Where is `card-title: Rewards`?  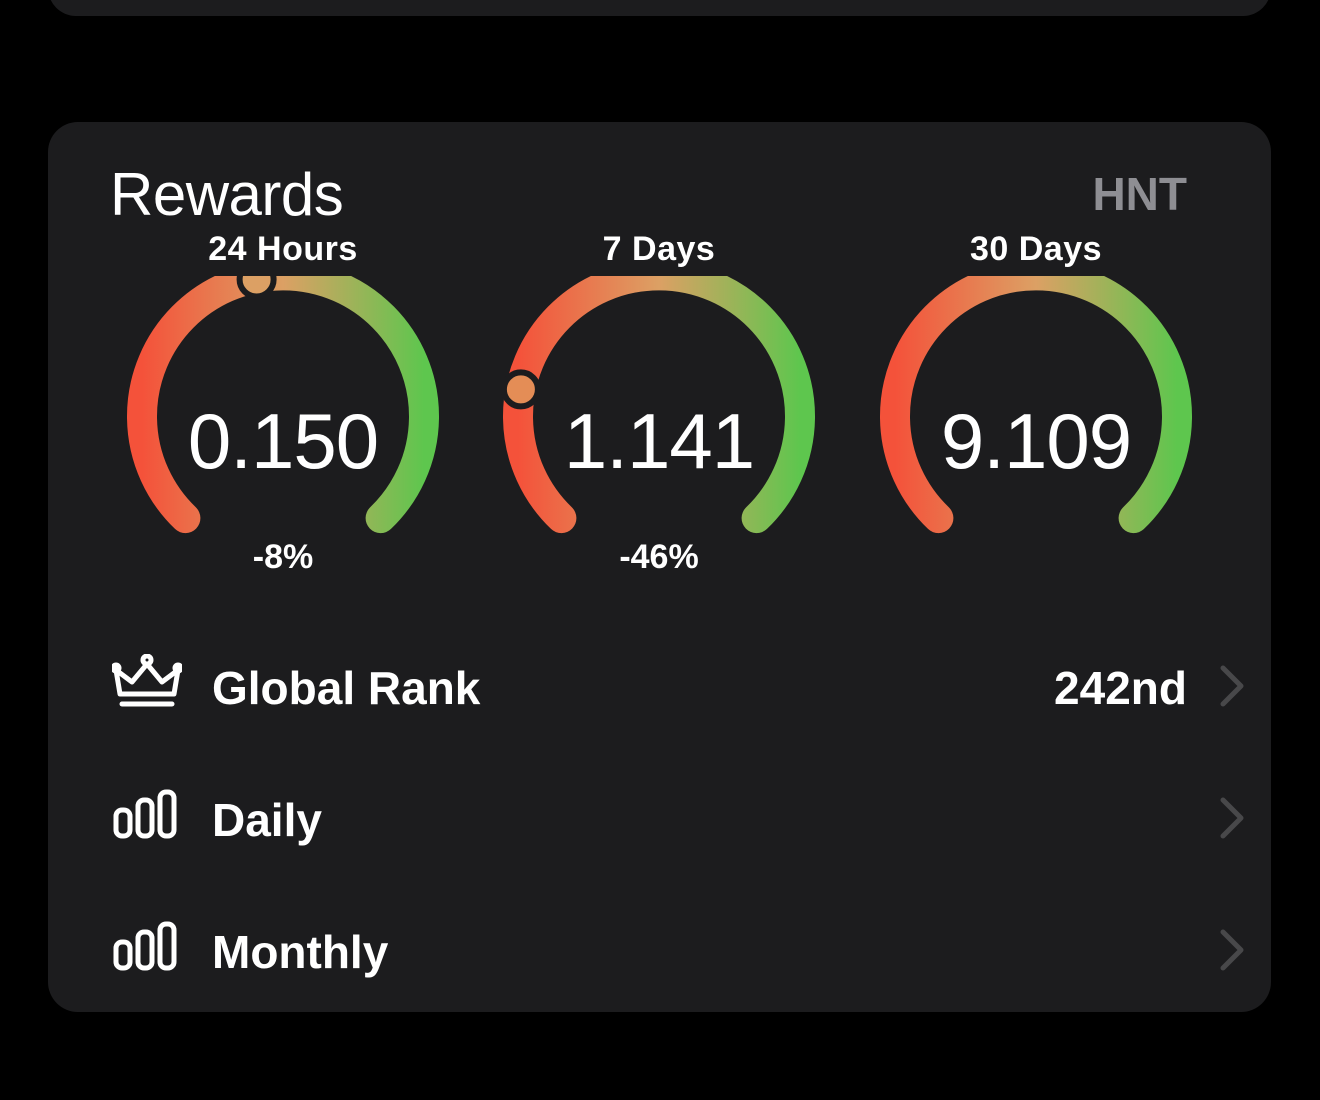 card-title: Rewards is located at coordinates (227, 194).